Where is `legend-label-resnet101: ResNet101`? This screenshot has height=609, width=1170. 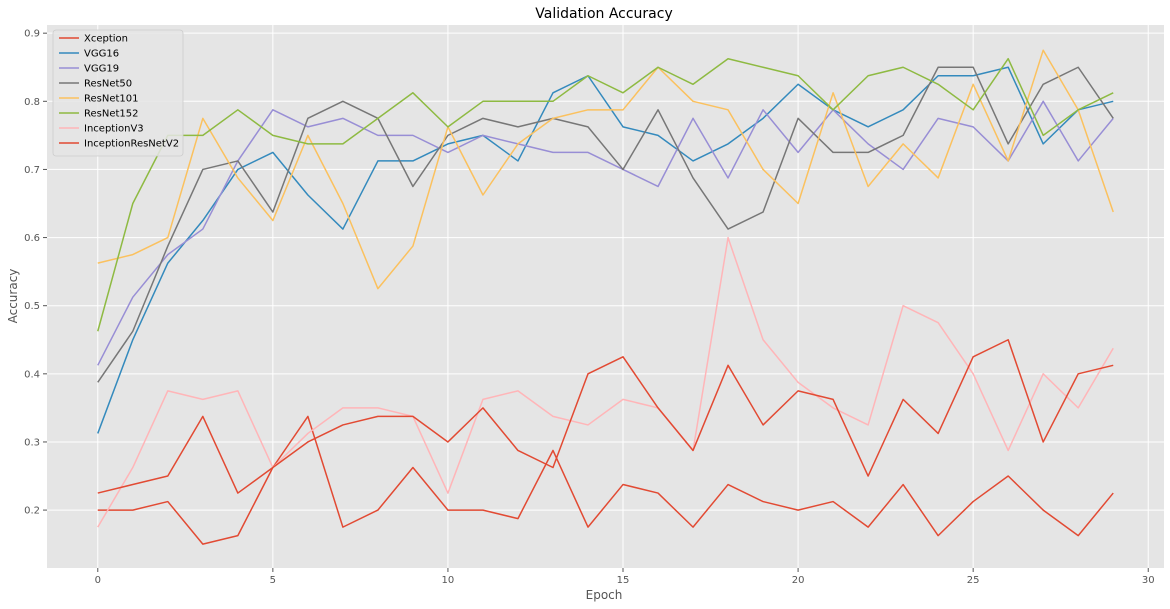 legend-label-resnet101: ResNet101 is located at coordinates (111, 99).